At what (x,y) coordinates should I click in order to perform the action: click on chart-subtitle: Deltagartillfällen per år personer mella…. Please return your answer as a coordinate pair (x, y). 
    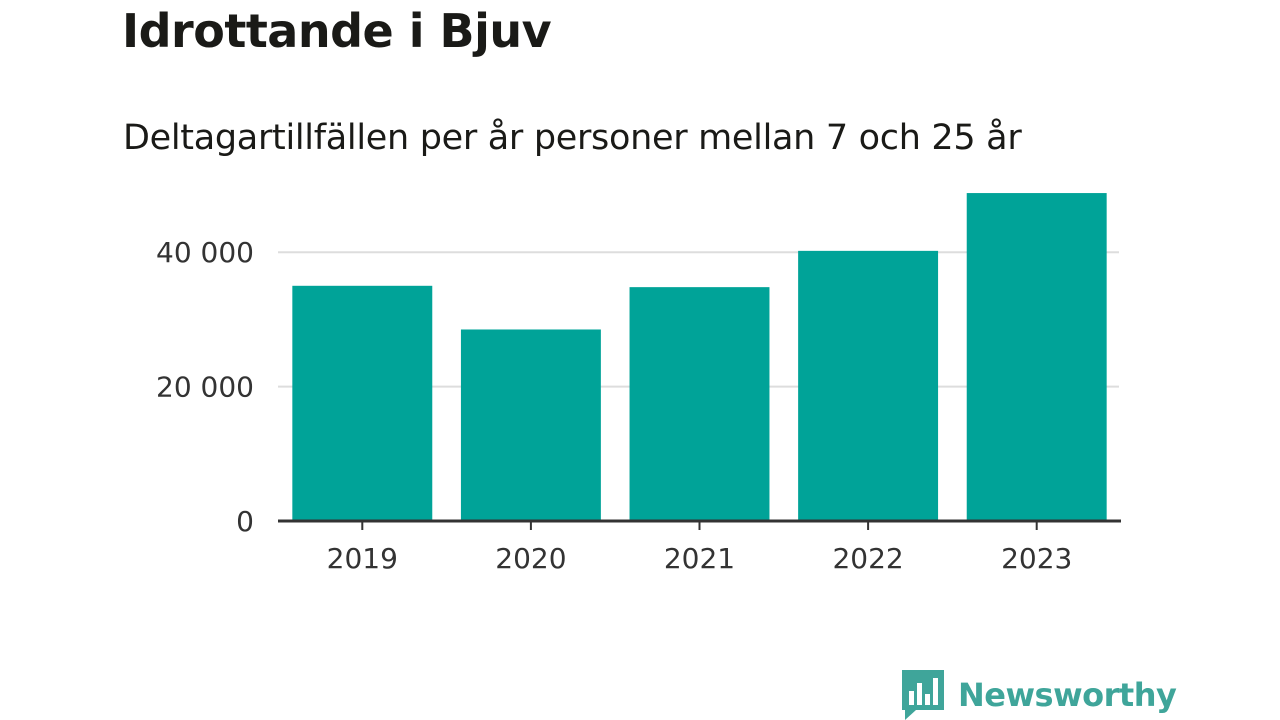
    Looking at the image, I should click on (572, 138).